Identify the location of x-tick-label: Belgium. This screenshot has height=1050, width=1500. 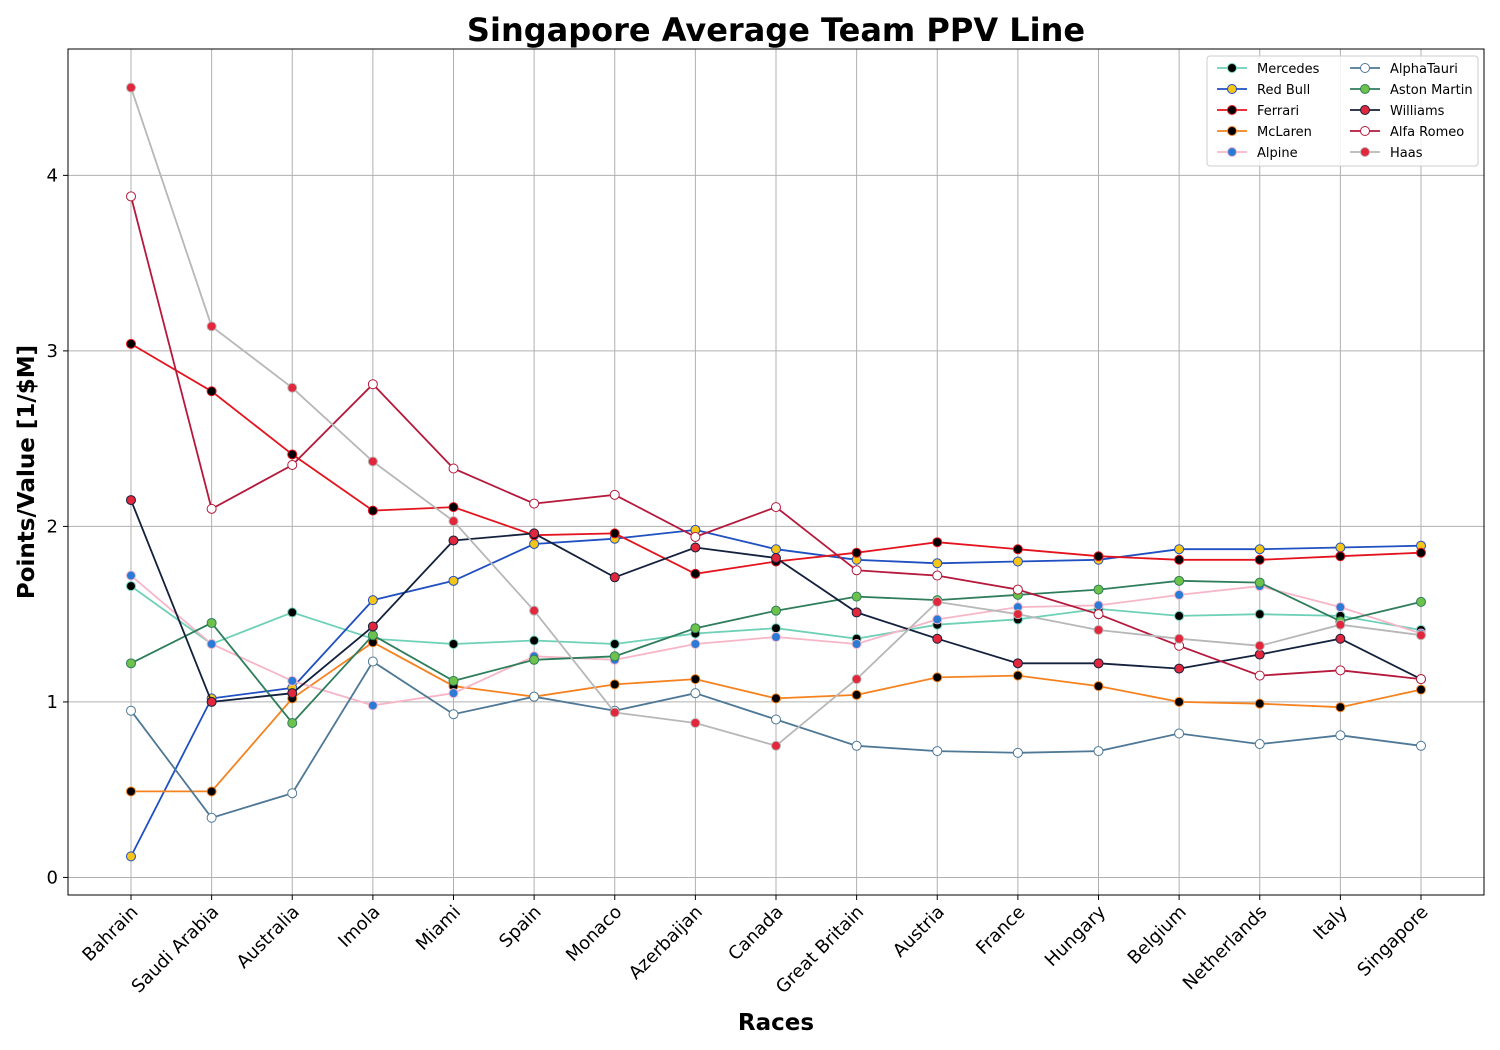
(1157, 935).